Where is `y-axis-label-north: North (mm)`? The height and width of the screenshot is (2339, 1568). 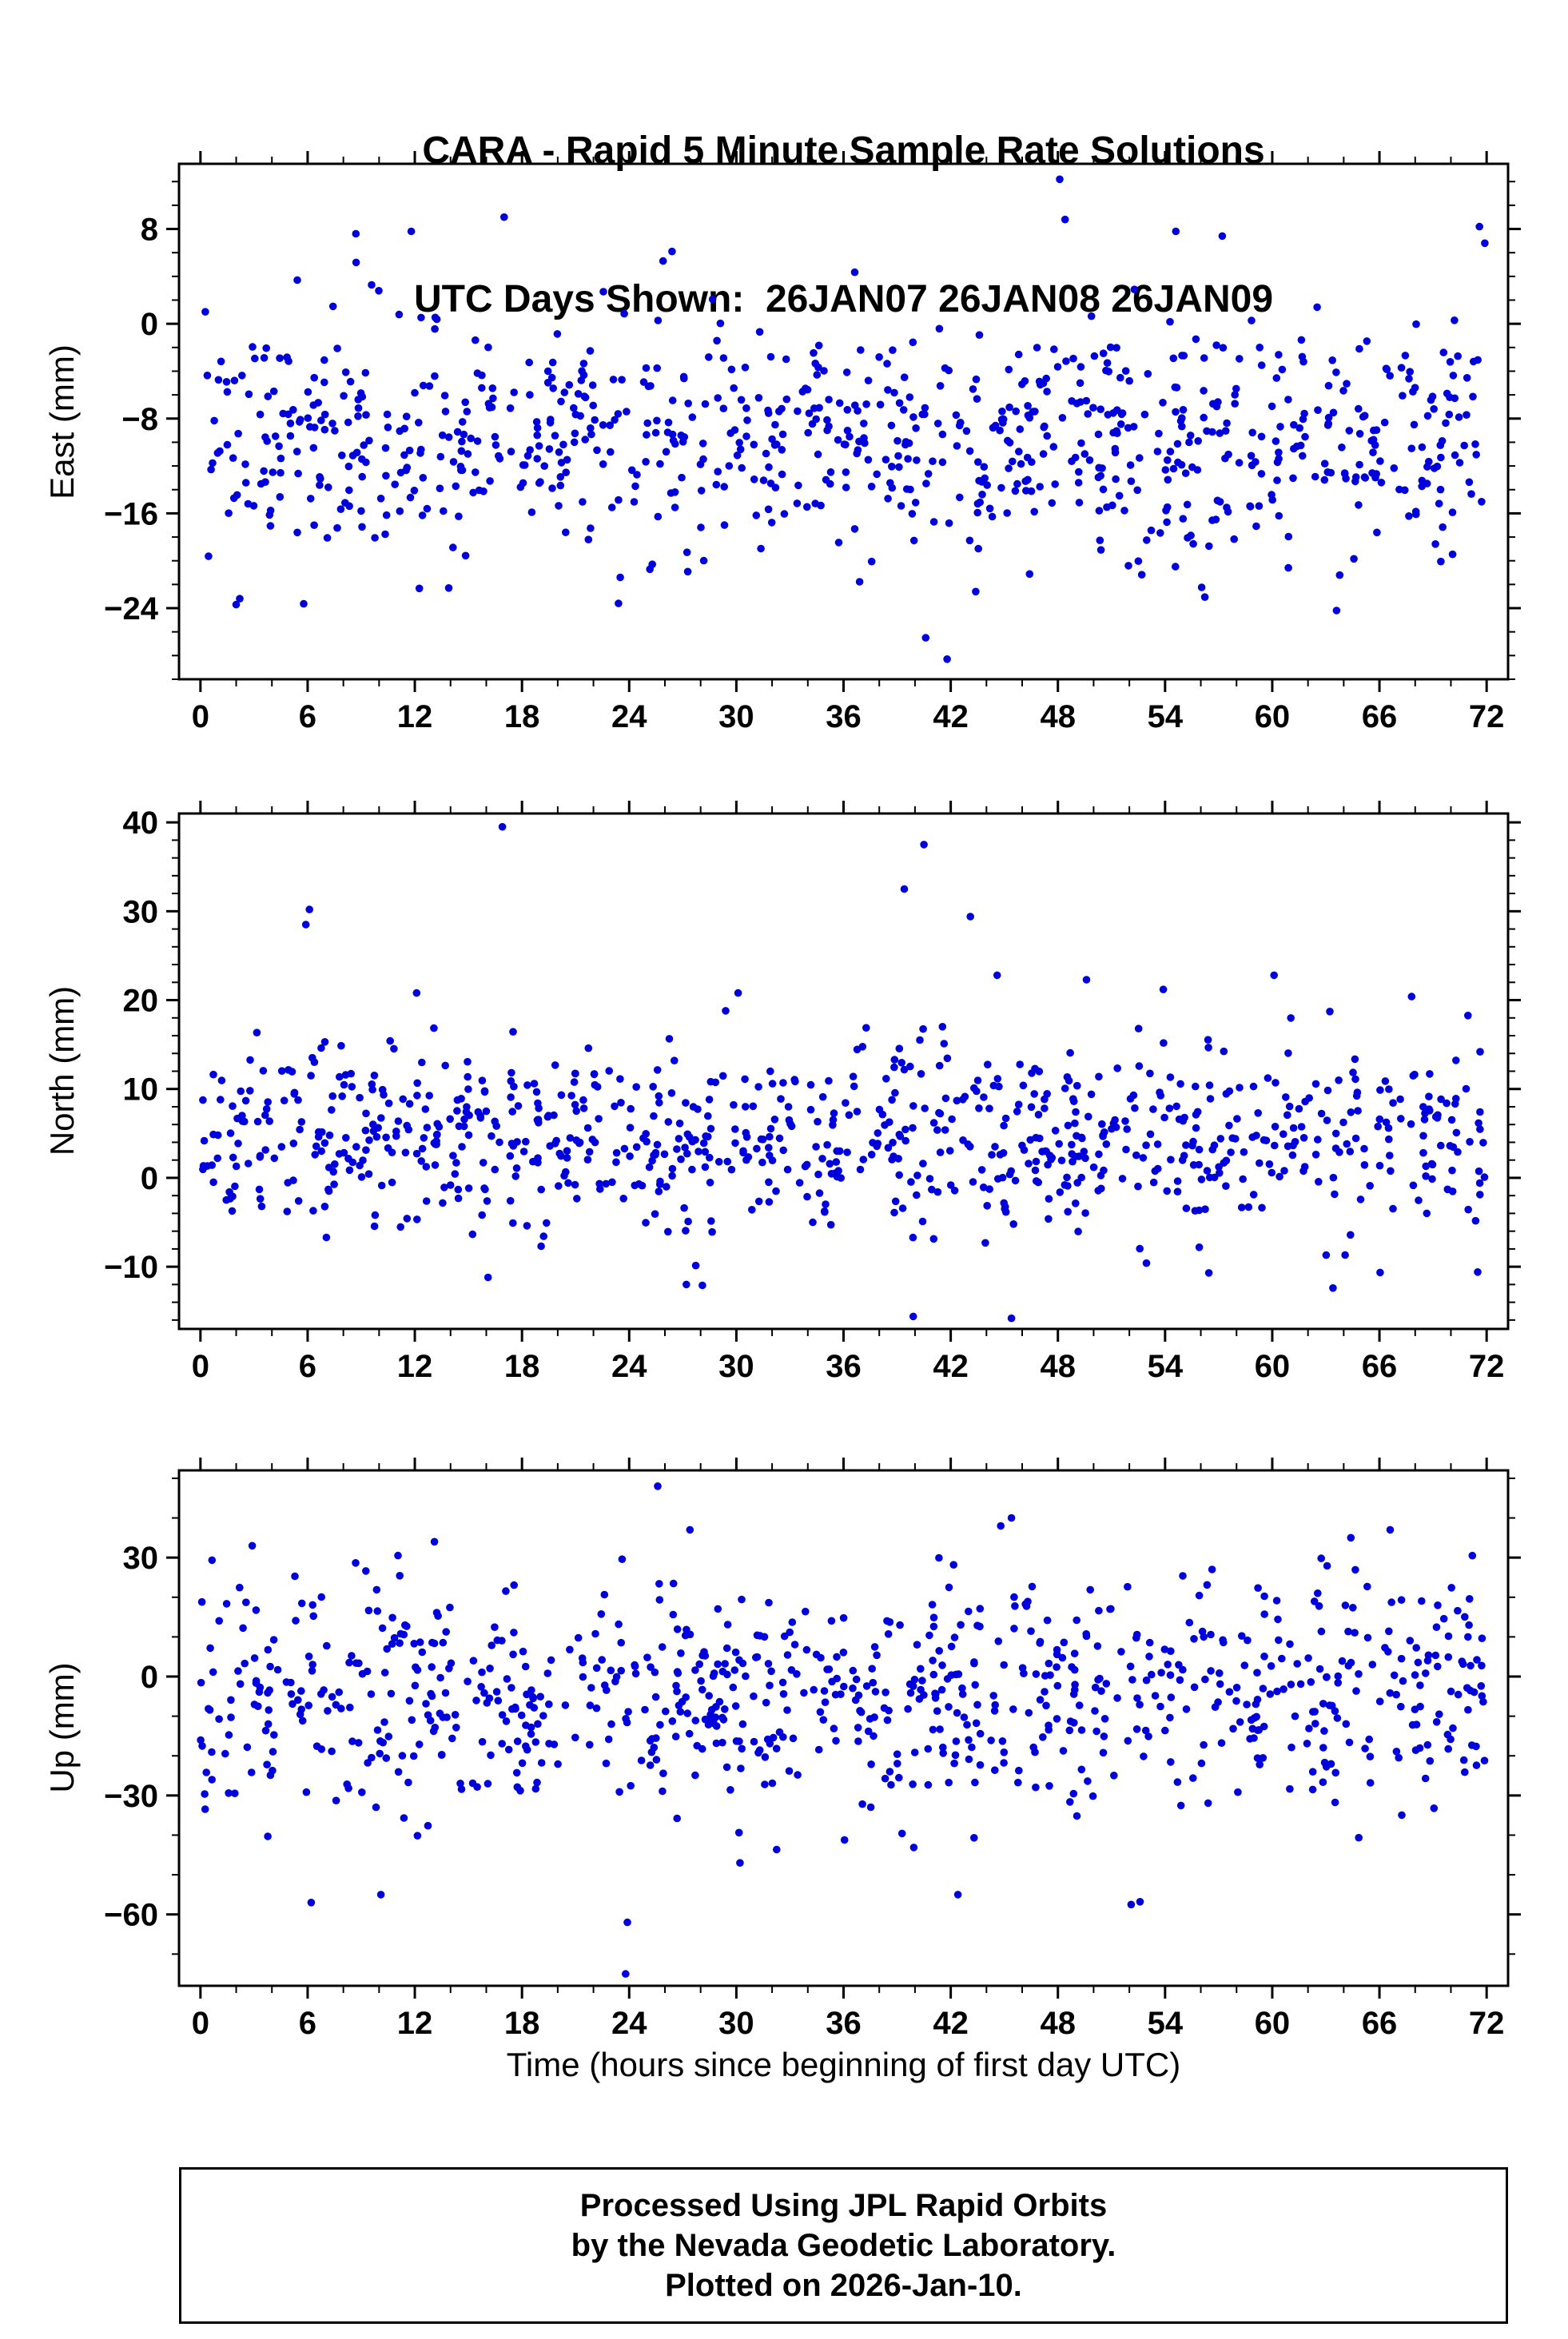
y-axis-label-north: North (mm) is located at coordinates (62, 1070).